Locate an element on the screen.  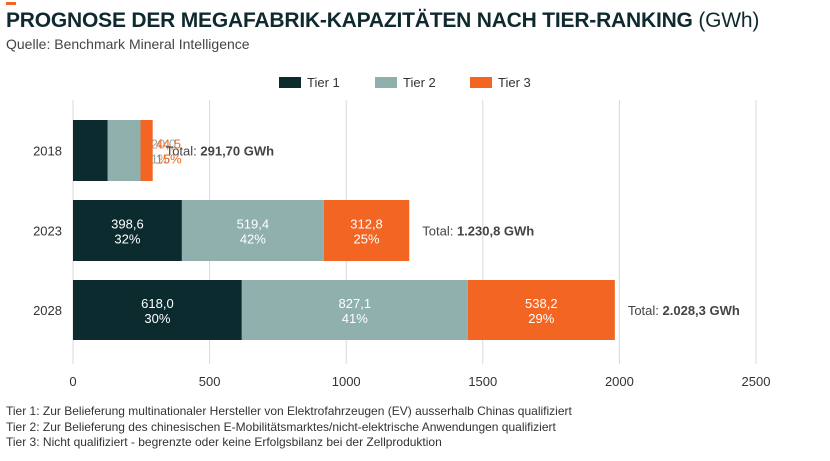
legend-label: Tier 3 is located at coordinates (514, 82).